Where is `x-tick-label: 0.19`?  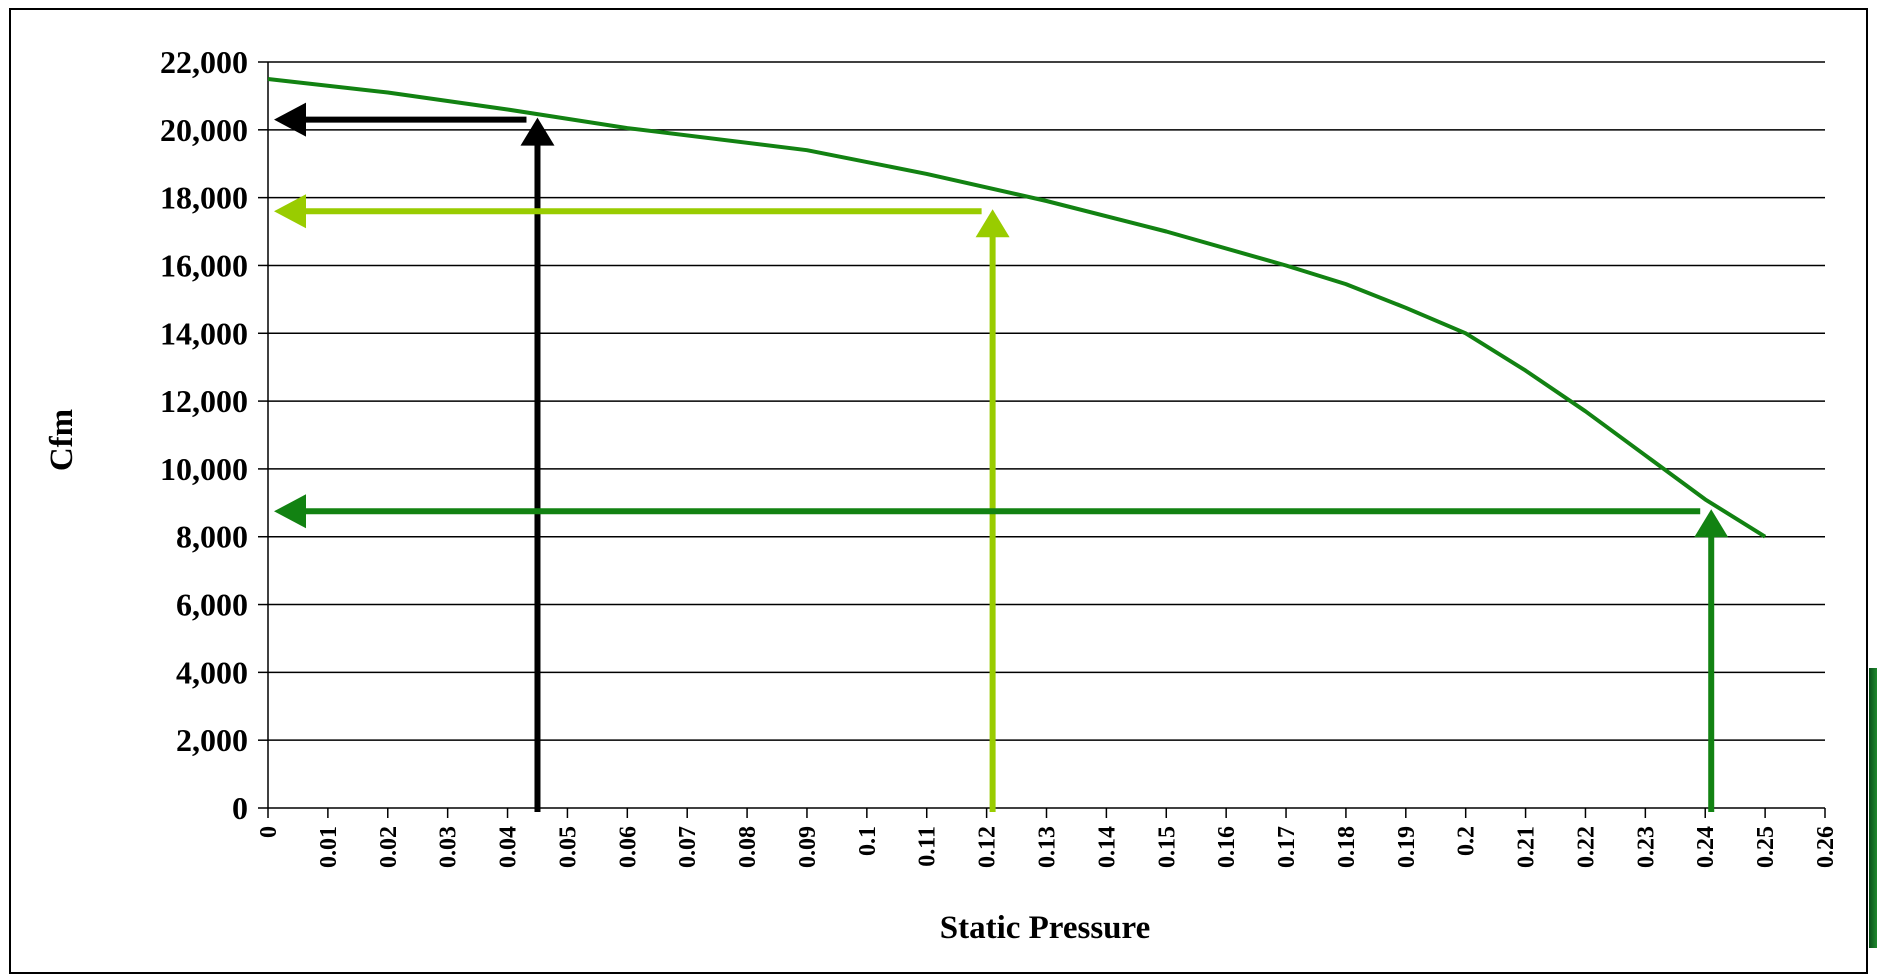
x-tick-label: 0.19 is located at coordinates (1407, 847).